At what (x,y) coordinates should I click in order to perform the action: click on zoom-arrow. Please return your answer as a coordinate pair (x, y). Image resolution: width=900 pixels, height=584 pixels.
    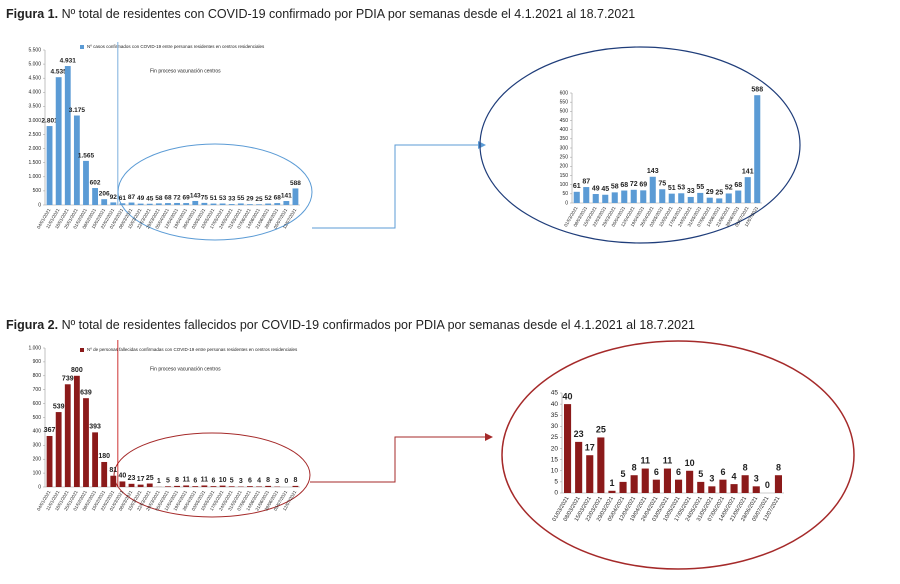
    Looking at the image, I should click on (401, 458).